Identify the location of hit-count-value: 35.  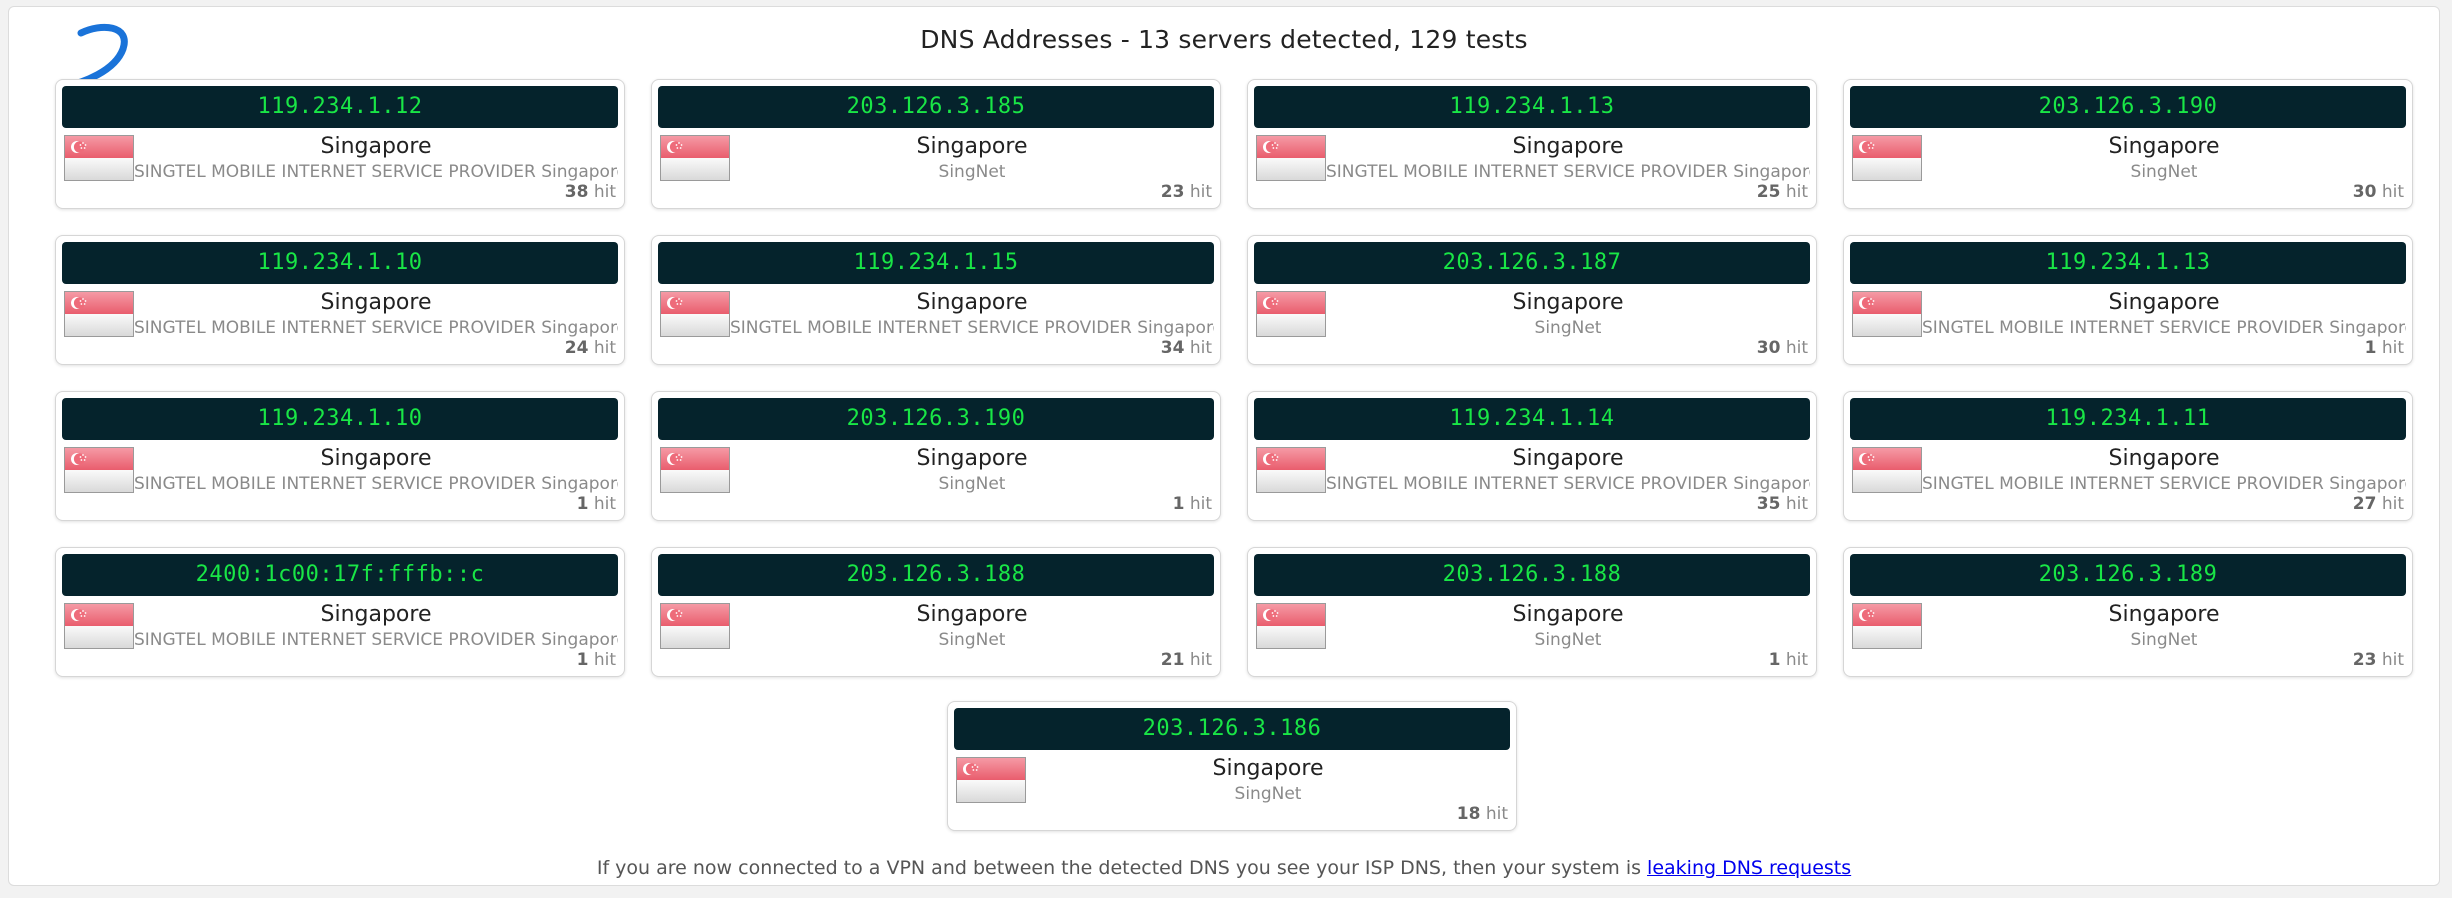
(1768, 504).